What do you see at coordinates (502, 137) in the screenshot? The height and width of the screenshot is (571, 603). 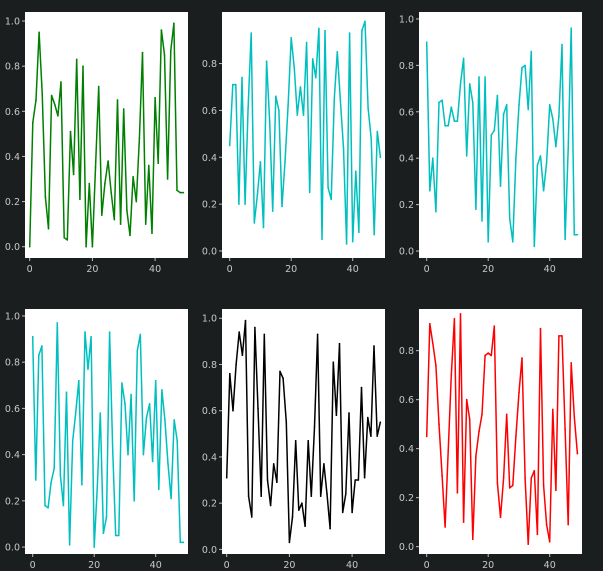 I see `series-line` at bounding box center [502, 137].